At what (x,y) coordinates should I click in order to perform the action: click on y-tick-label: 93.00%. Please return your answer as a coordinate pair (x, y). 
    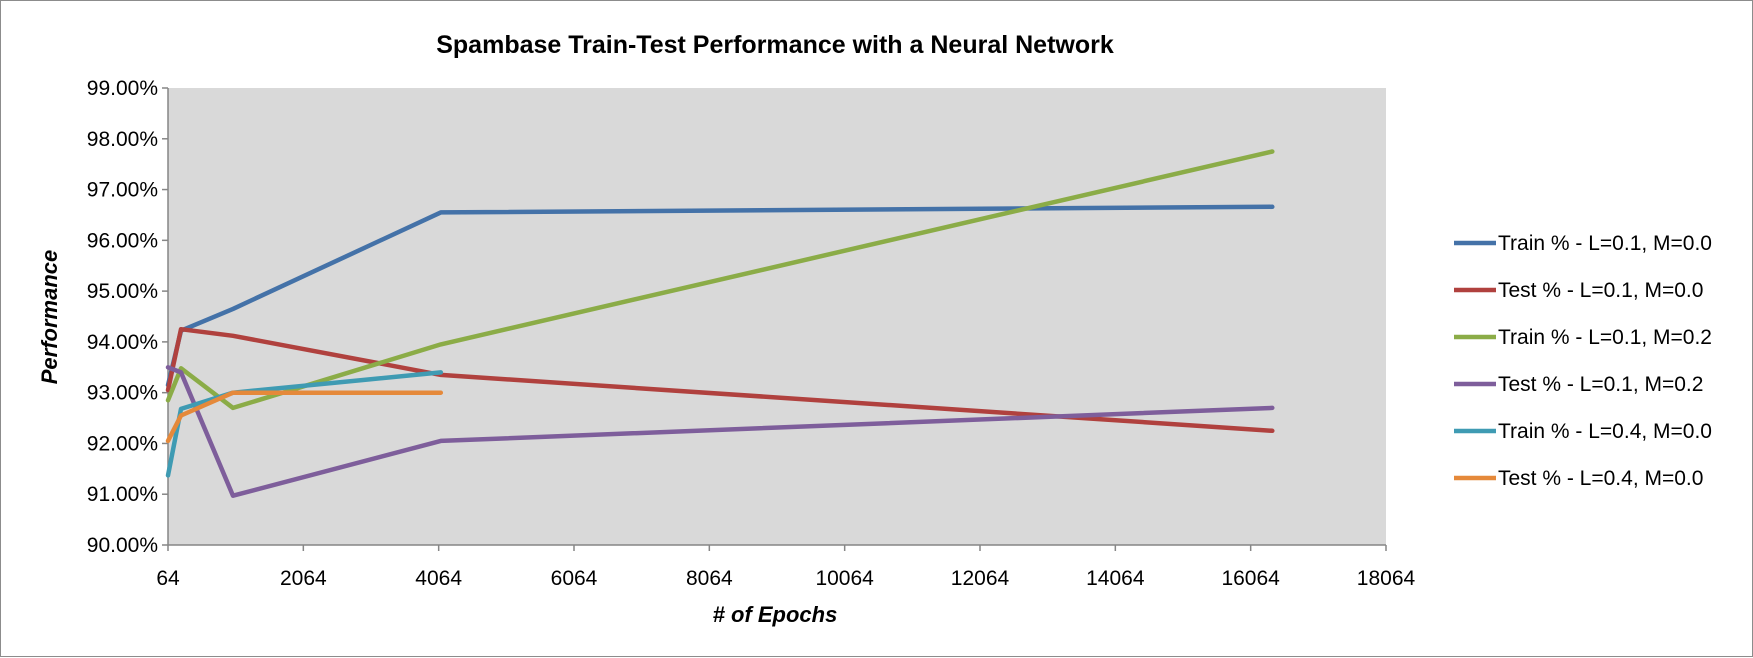
    Looking at the image, I should click on (122, 393).